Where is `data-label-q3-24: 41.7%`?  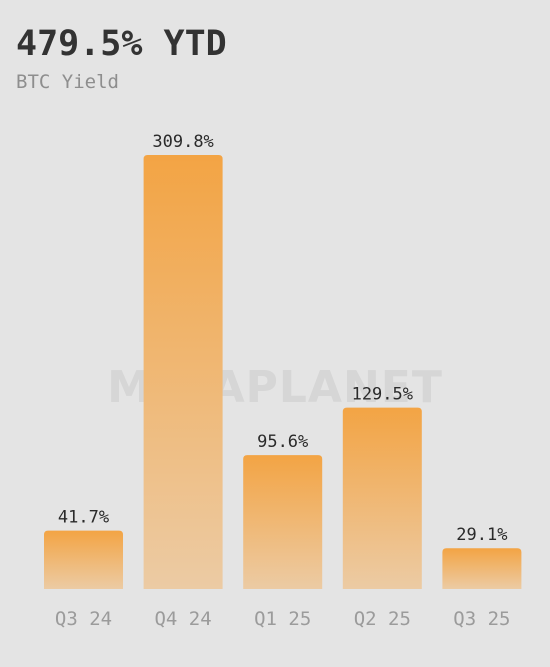 data-label-q3-24: 41.7% is located at coordinates (83, 518).